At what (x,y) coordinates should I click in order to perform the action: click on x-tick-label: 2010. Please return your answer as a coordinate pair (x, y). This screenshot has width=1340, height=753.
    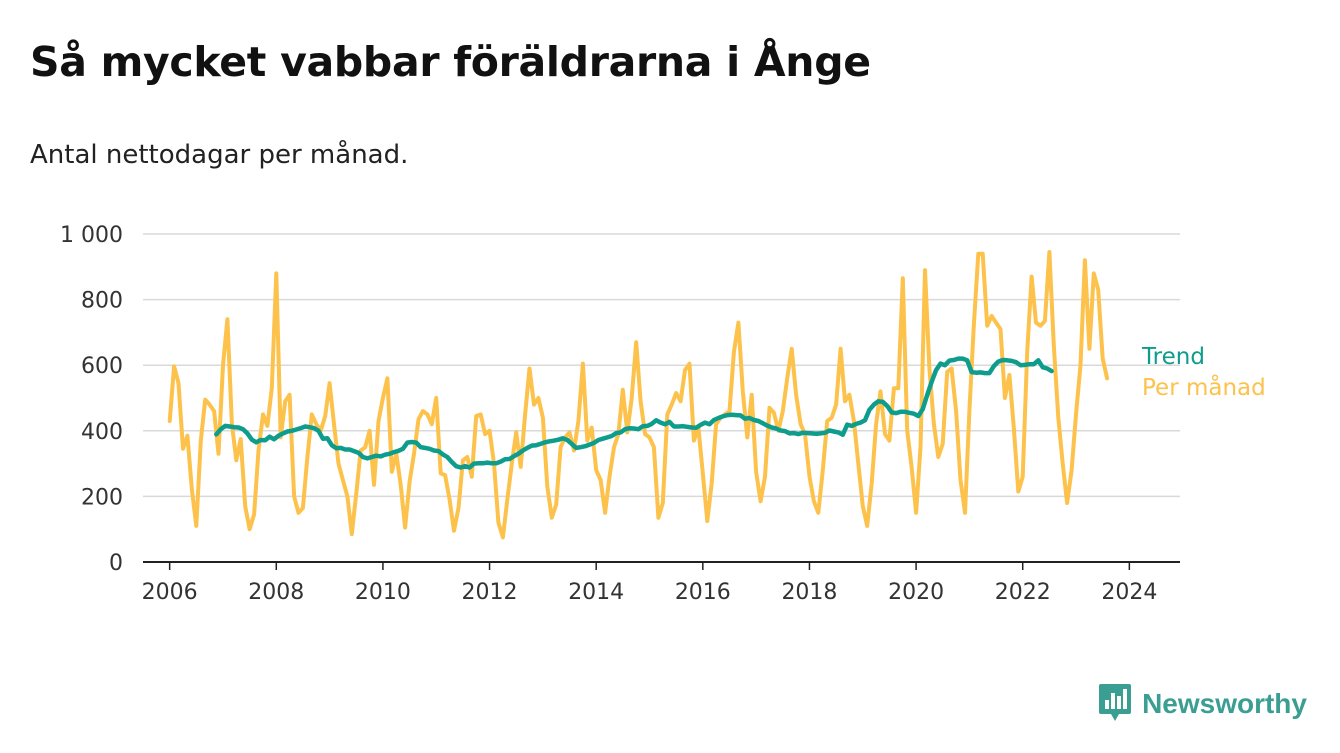
    Looking at the image, I should click on (383, 592).